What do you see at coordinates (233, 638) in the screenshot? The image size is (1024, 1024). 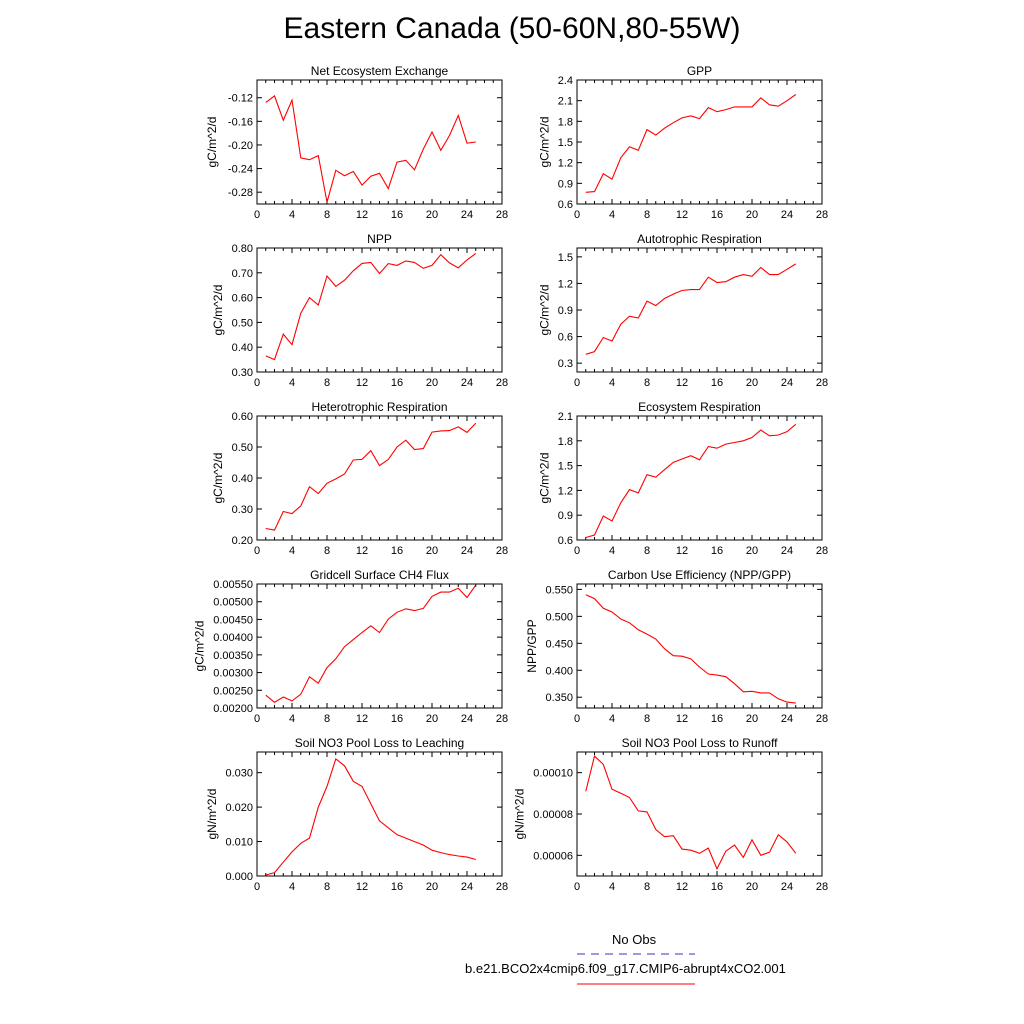 I see `y-tick-label: 0.00400` at bounding box center [233, 638].